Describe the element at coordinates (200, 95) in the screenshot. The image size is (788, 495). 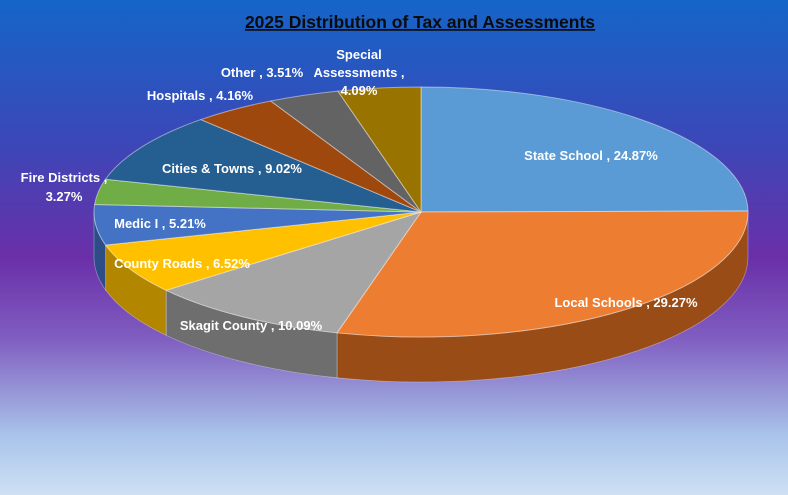
I see `data-label-hospitals: Hospitals , 4.16%` at that location.